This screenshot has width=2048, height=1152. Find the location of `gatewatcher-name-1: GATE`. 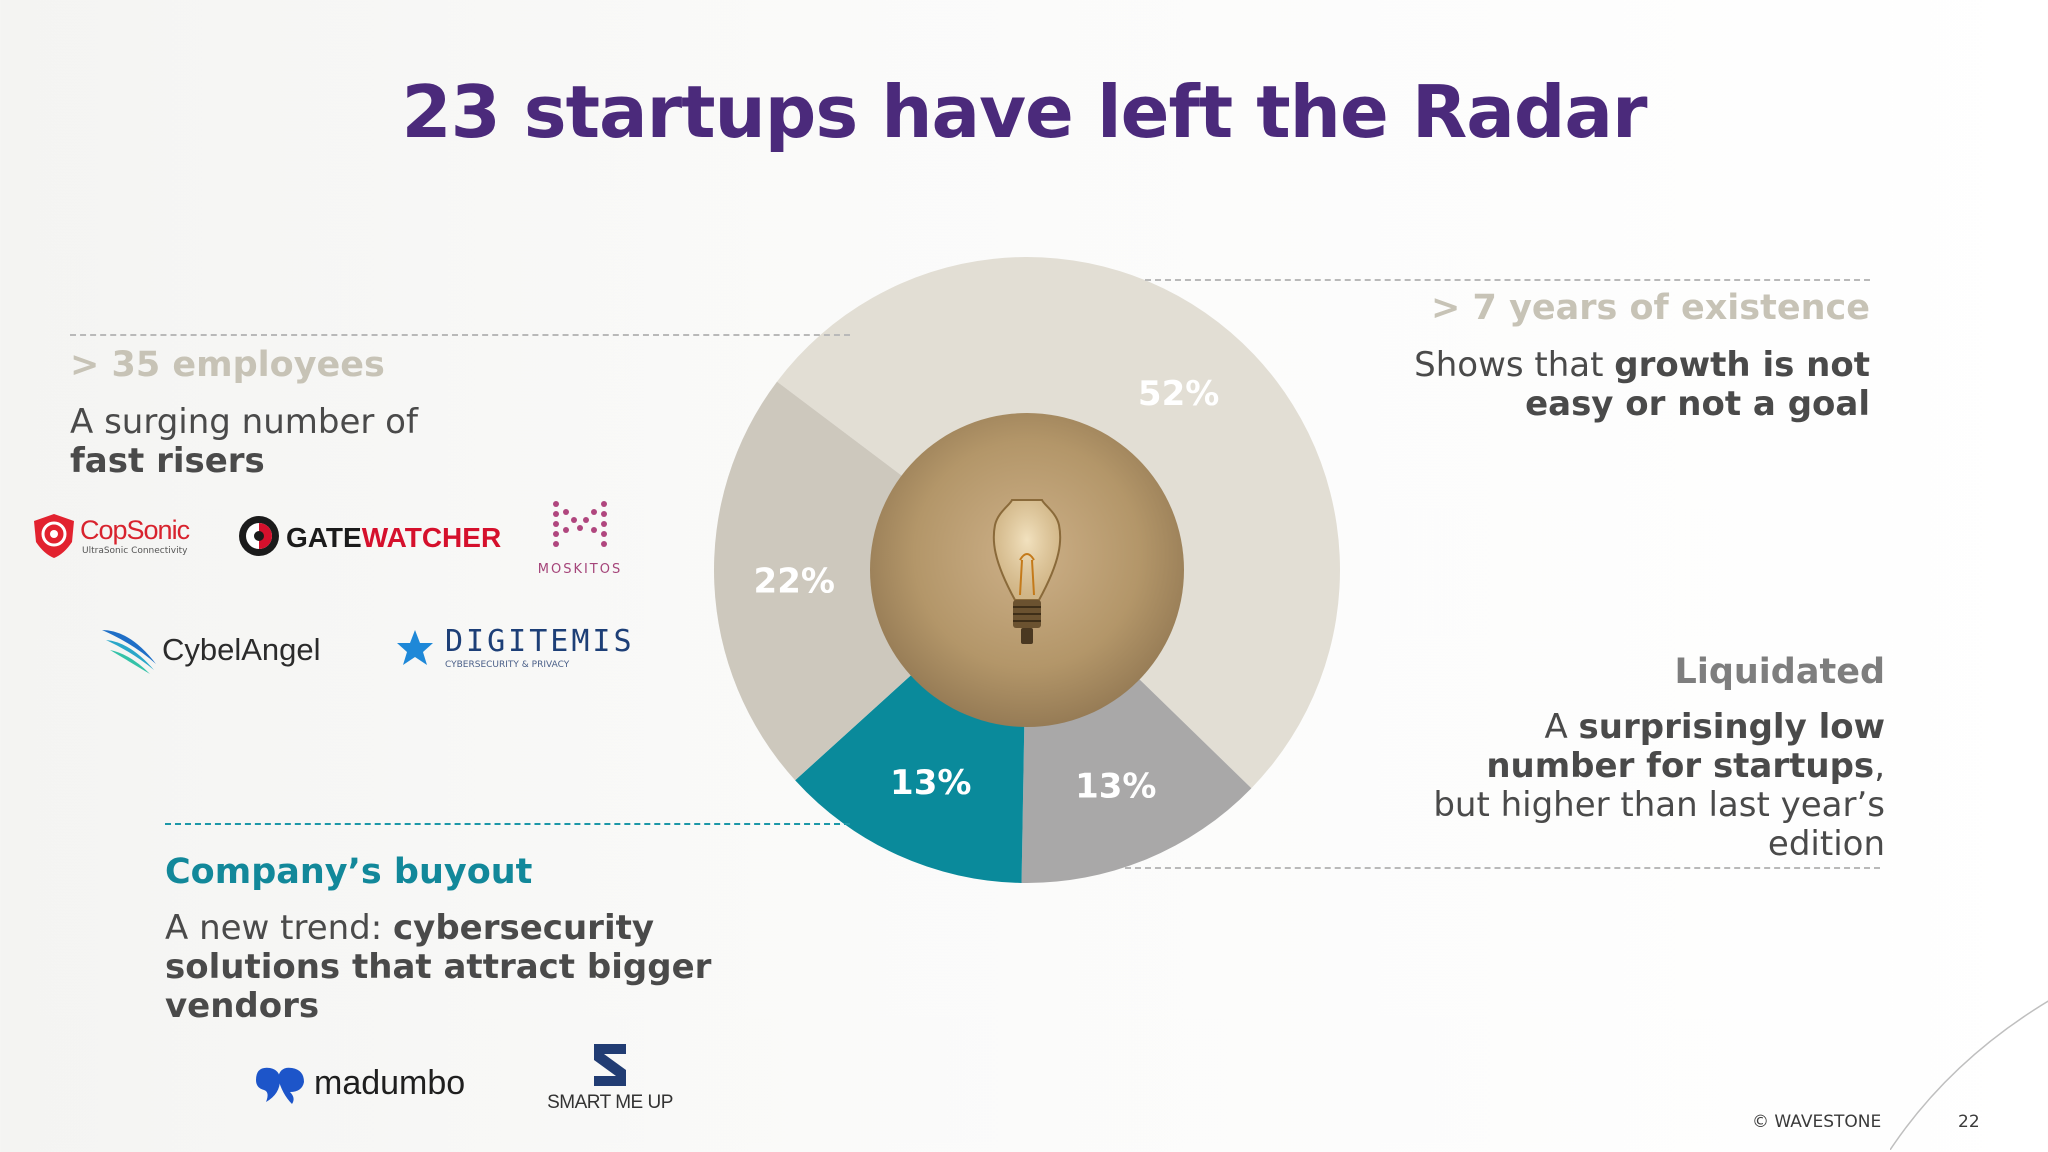

gatewatcher-name-1: GATE is located at coordinates (324, 537).